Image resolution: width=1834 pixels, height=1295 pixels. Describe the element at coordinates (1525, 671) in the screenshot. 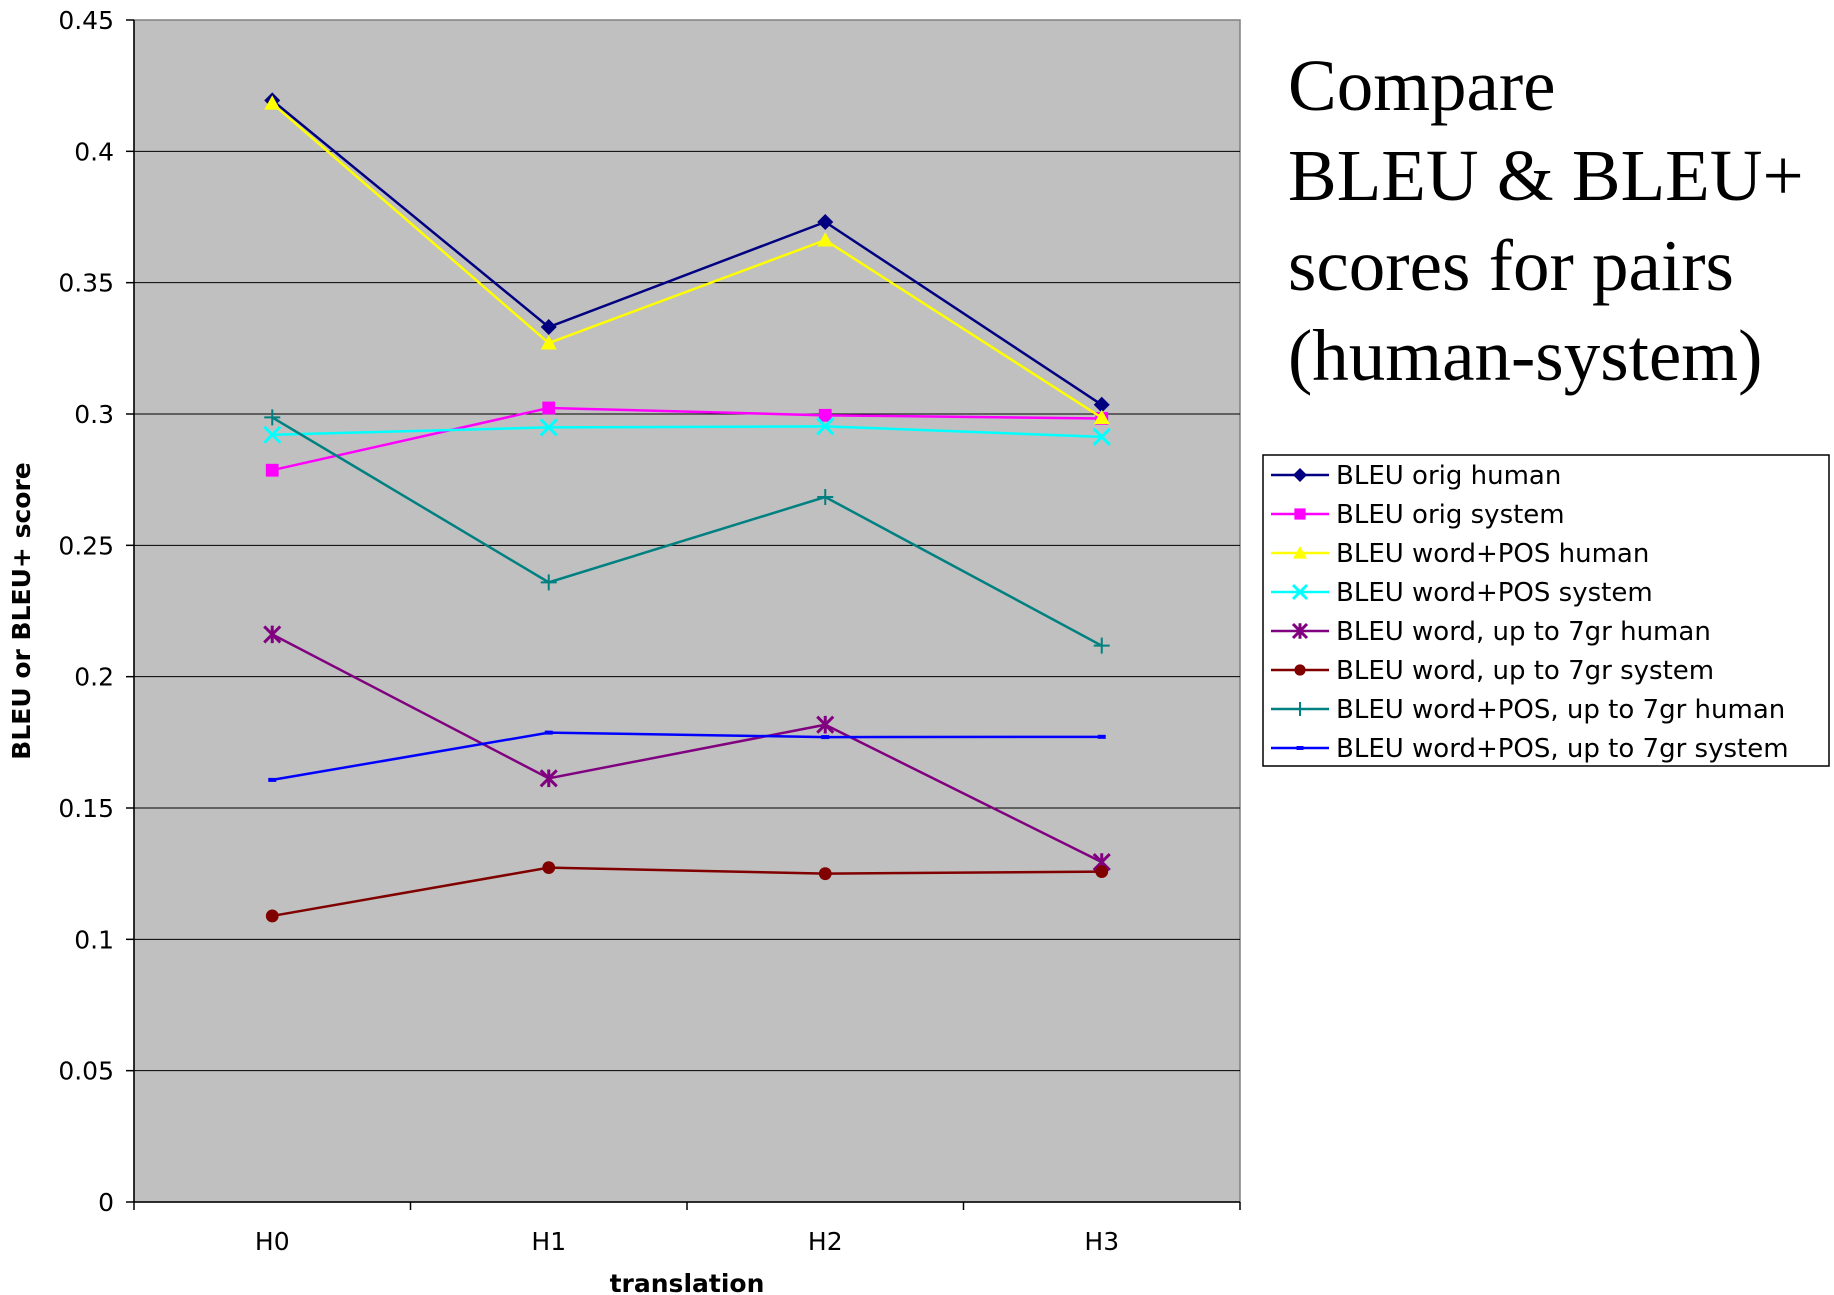

I see `legend-label: BLEU word, up to 7gr system` at that location.